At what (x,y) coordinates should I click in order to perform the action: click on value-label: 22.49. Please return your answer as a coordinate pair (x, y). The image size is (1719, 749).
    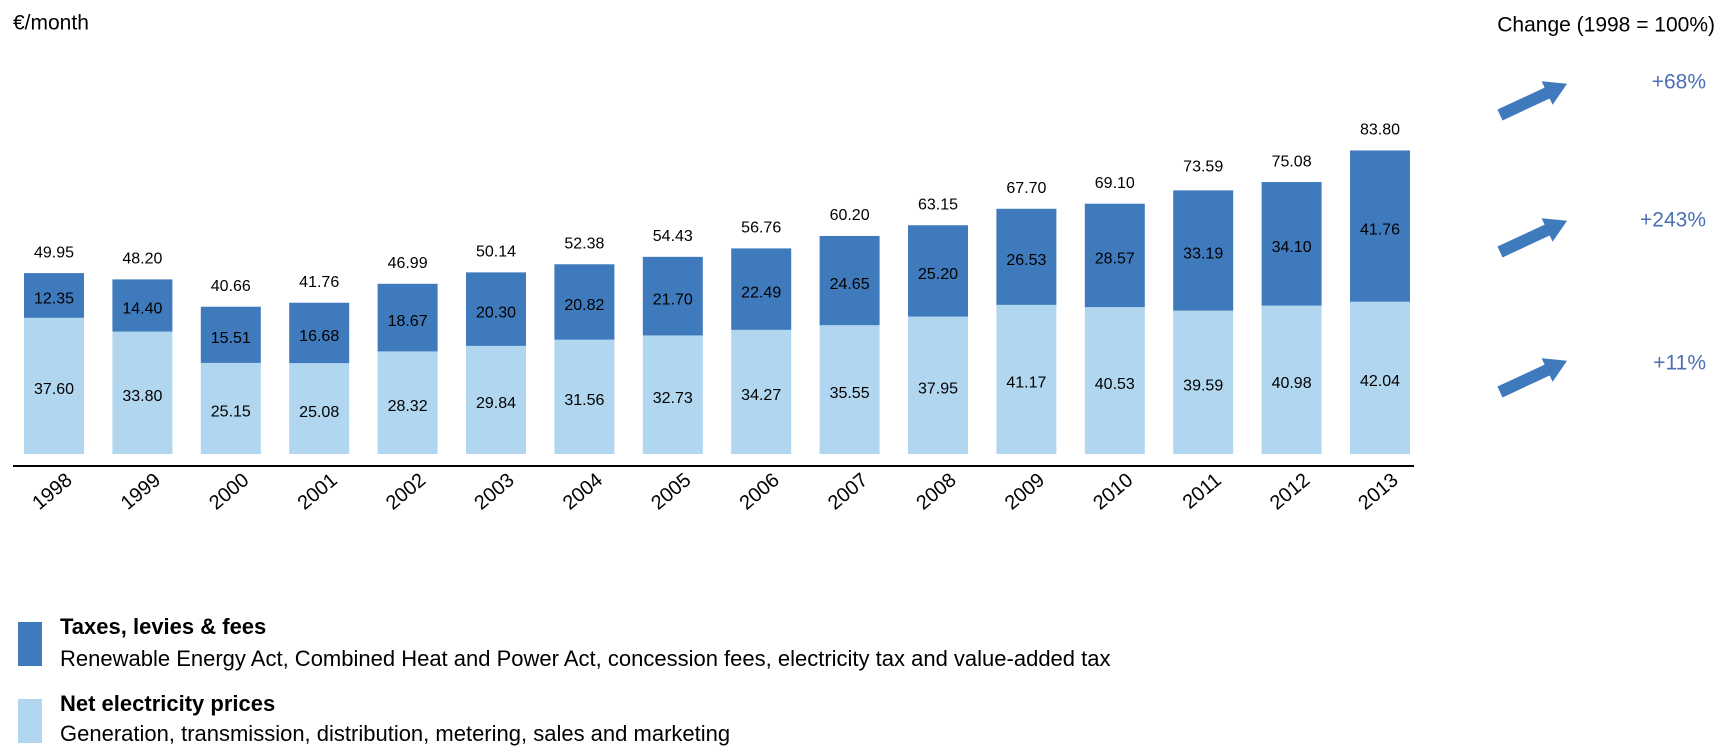
    Looking at the image, I should click on (761, 292).